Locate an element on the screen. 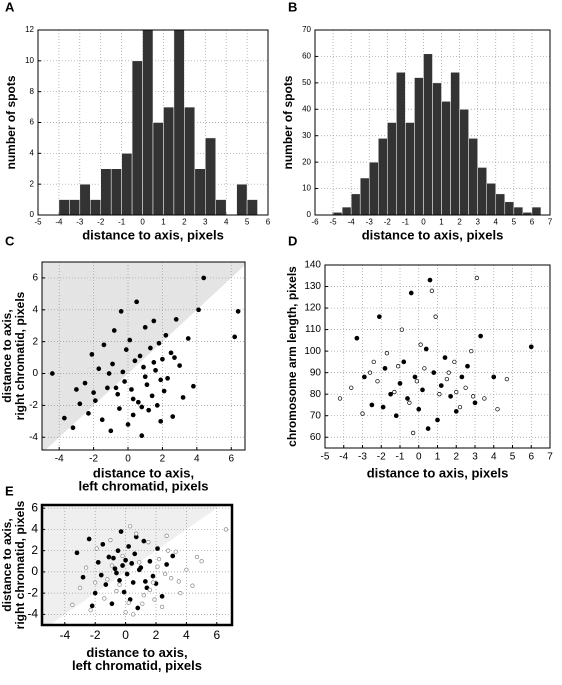 The width and height of the screenshot is (562, 685). y-tick-label: 80 is located at coordinates (316, 394).